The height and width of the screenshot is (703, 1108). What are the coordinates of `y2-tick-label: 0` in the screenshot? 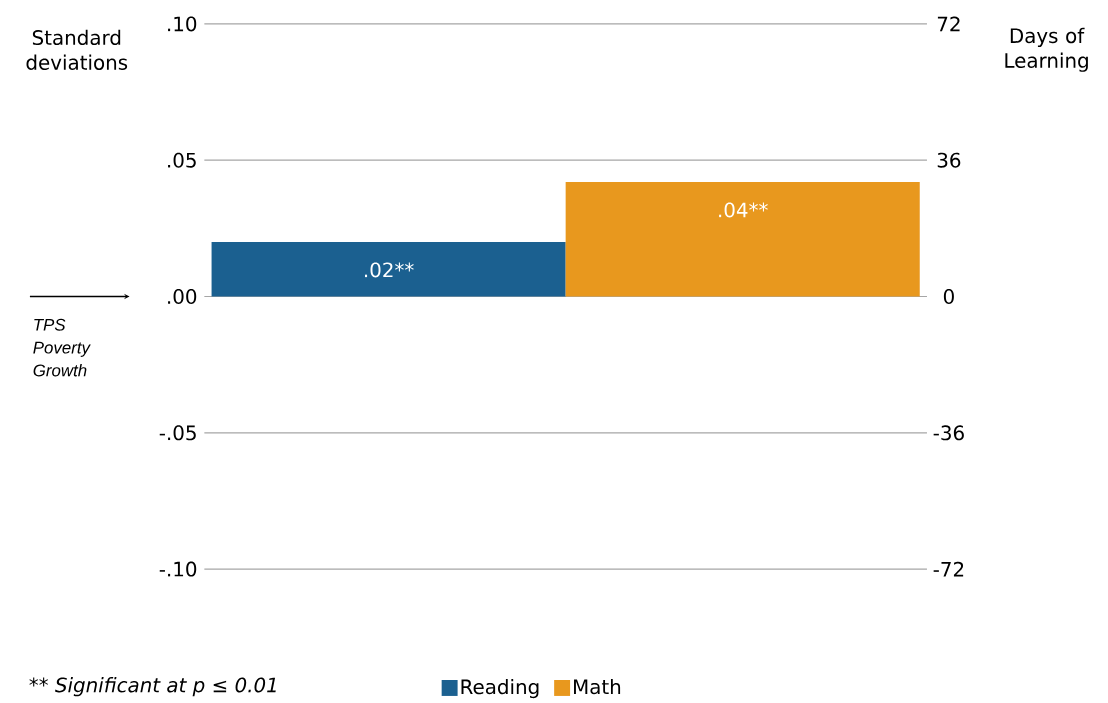 It's located at (948, 297).